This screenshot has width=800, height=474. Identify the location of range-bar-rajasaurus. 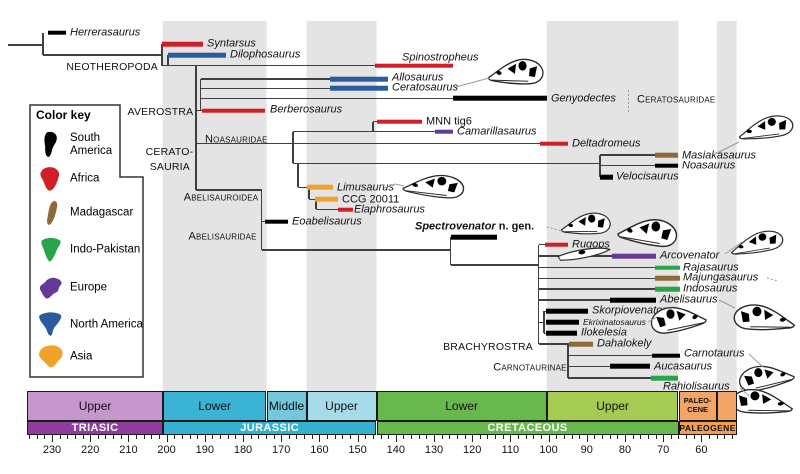
(667, 267).